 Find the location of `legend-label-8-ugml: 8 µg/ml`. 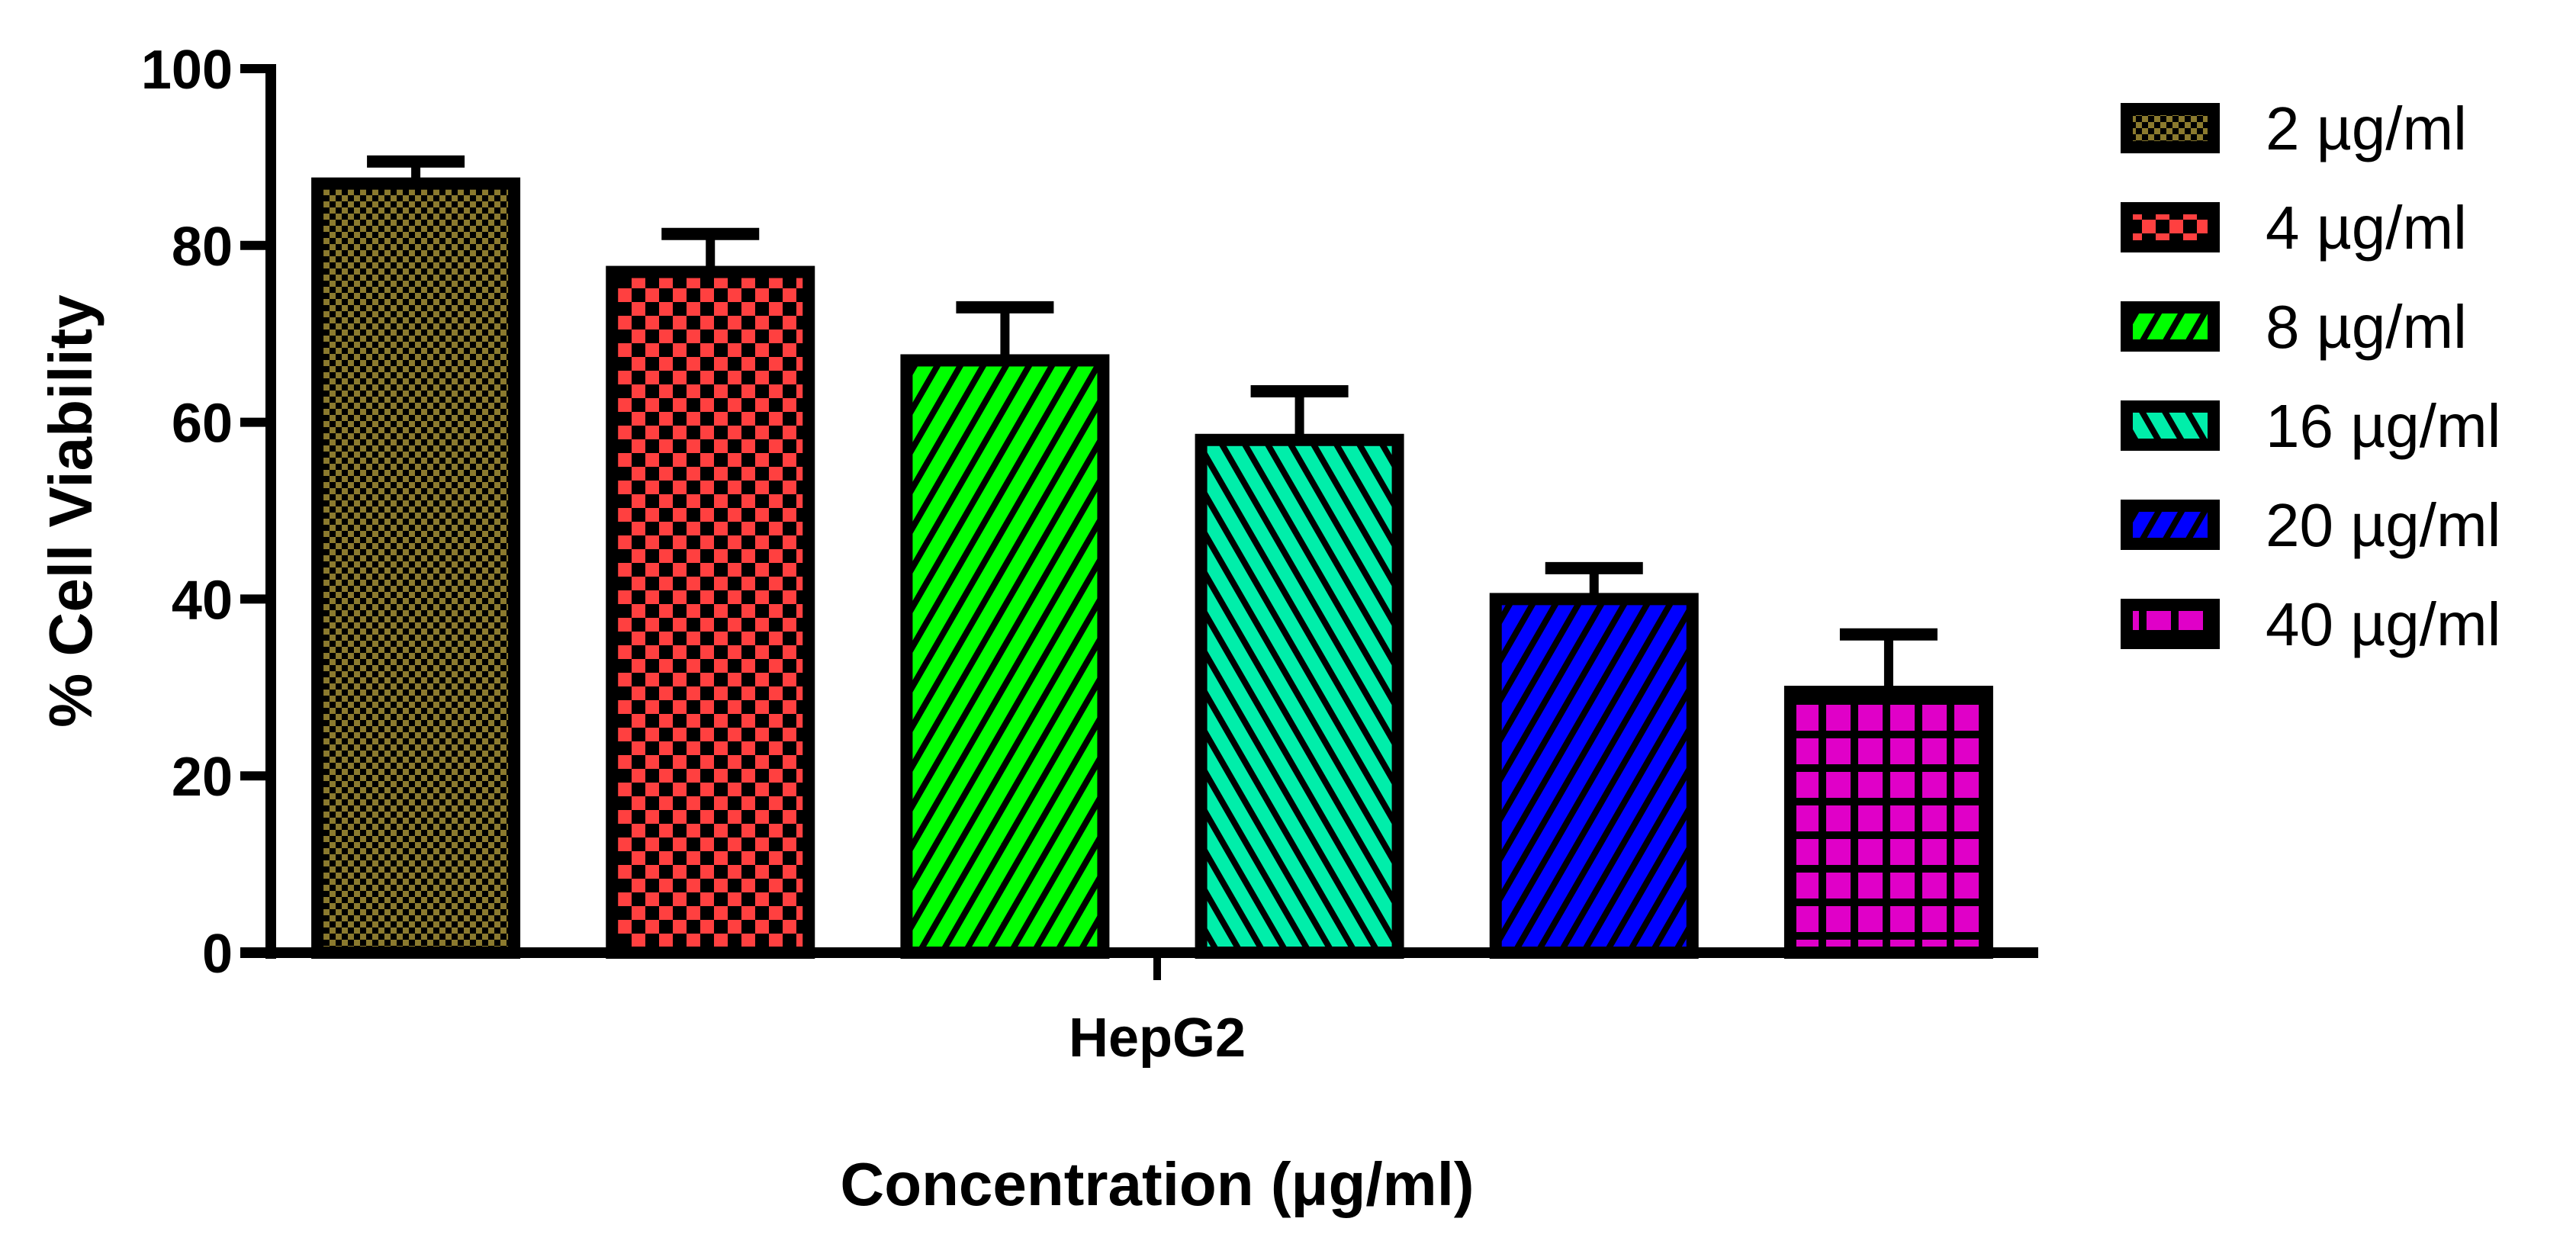

legend-label-8-ugml: 8 µg/ml is located at coordinates (2366, 327).